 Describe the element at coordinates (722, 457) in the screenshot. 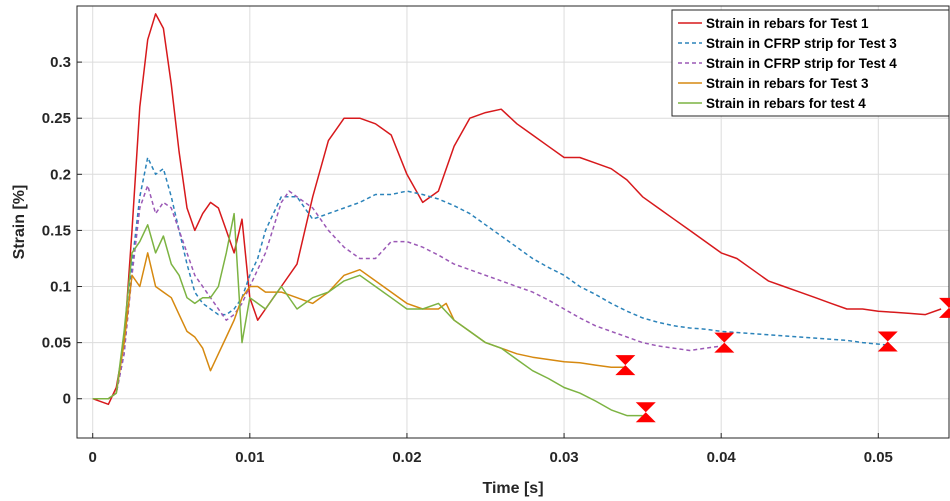

I see `x-tick-label: 0.04` at that location.